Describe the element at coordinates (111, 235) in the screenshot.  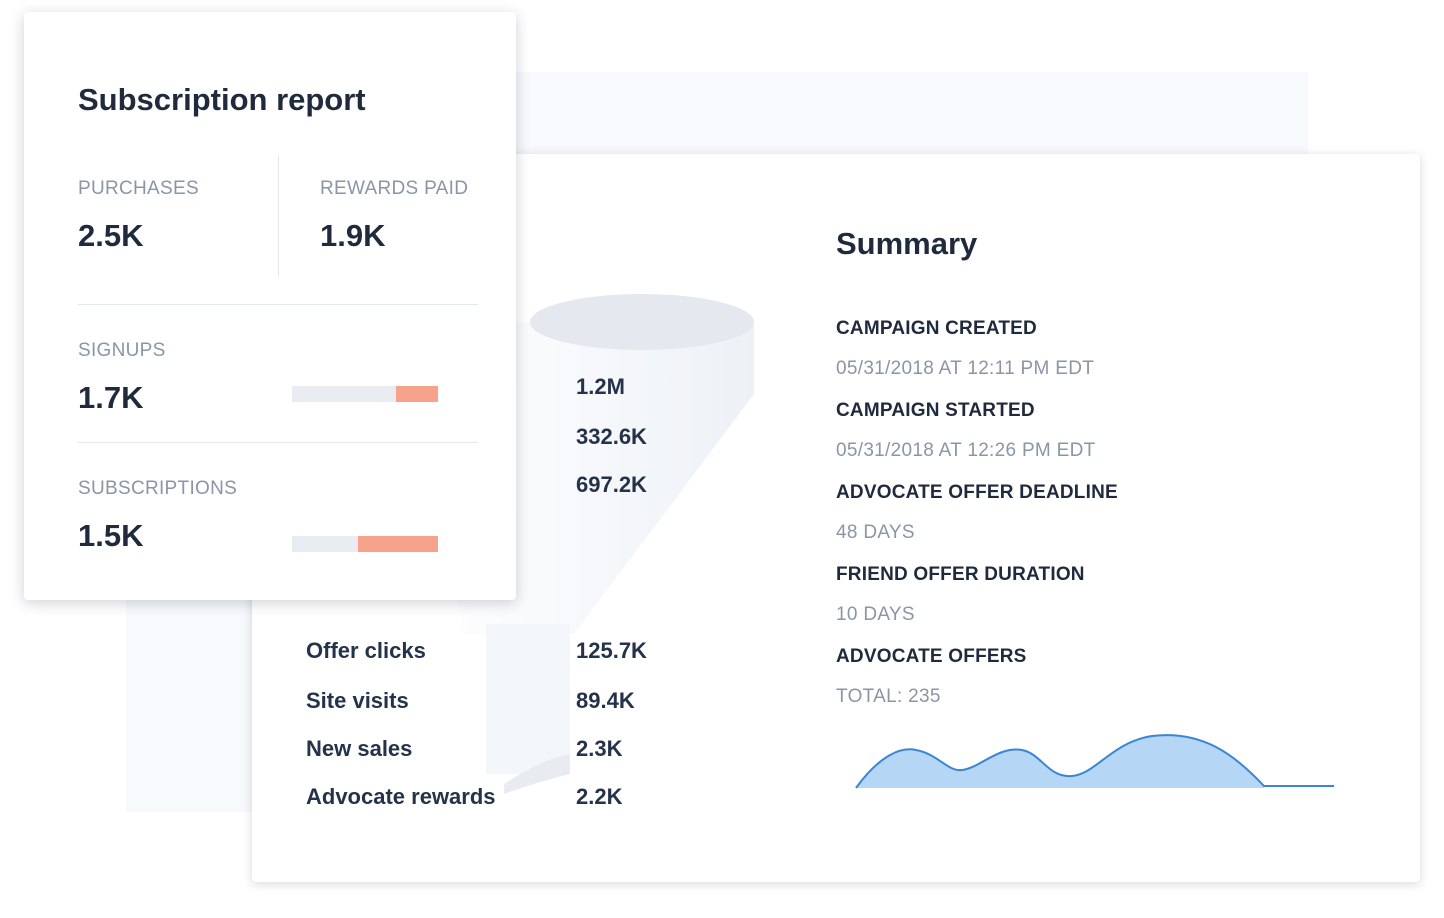
I see `purchases-value: 2.5K` at that location.